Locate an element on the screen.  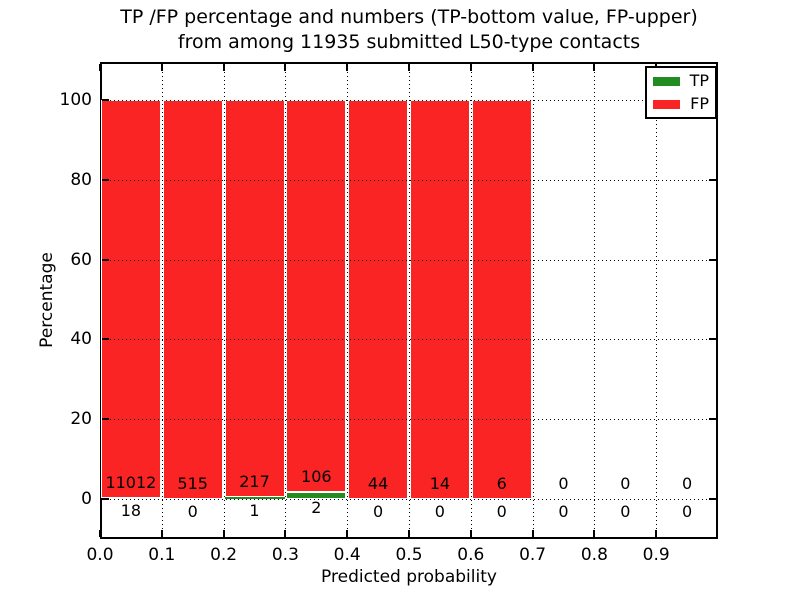
x-tick-label: 0.4 is located at coordinates (347, 555).